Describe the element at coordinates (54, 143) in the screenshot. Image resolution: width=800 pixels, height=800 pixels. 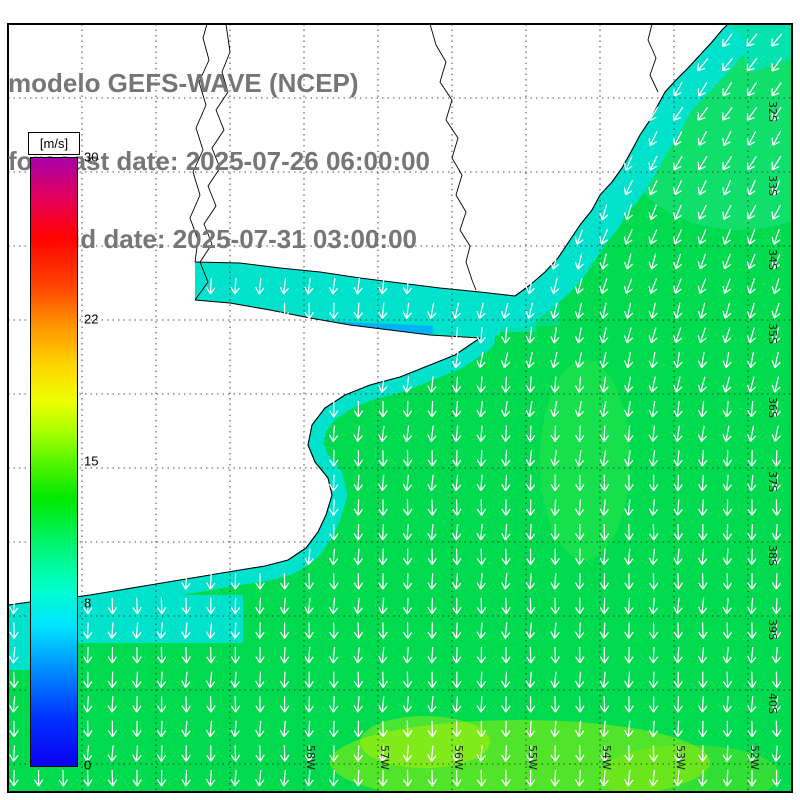
I see `colorbar-units-label: [m/s]` at that location.